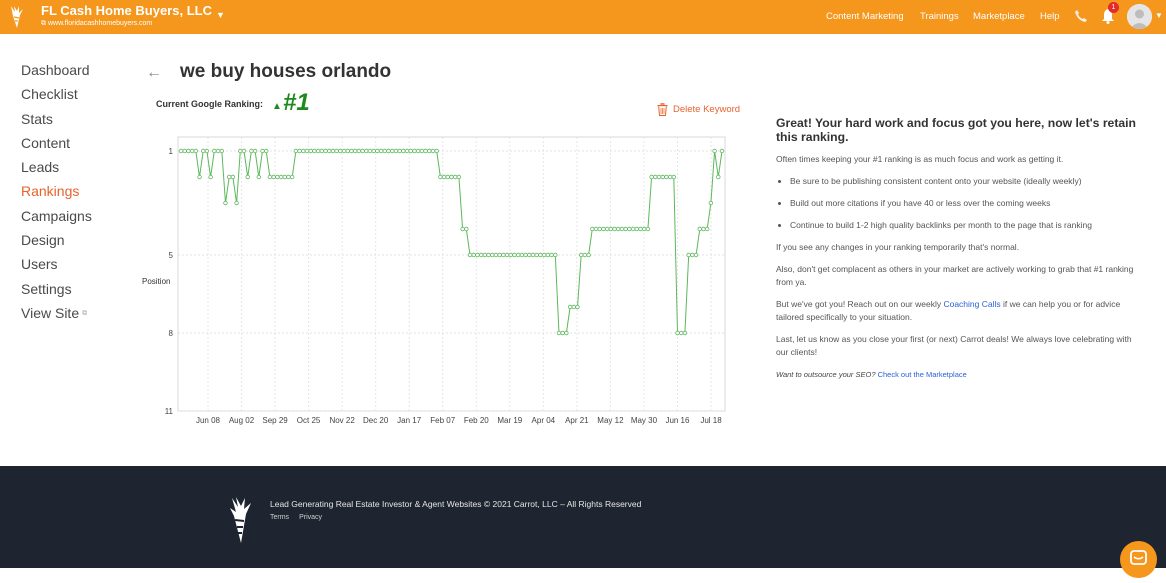 The height and width of the screenshot is (583, 1166). What do you see at coordinates (999, 16) in the screenshot?
I see `nav-marketplace: Marketplace` at bounding box center [999, 16].